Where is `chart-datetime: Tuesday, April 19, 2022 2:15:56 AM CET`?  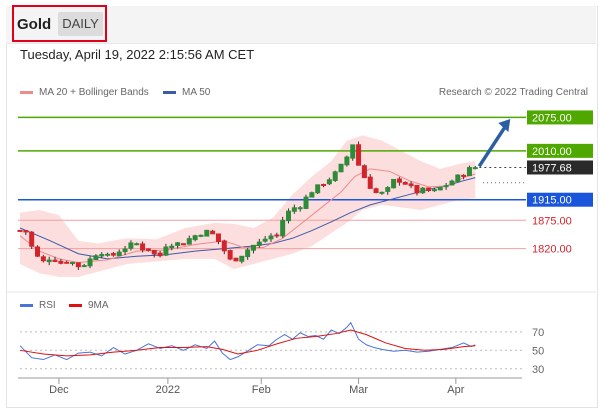
chart-datetime: Tuesday, April 19, 2022 2:15:56 AM CET is located at coordinates (137, 54).